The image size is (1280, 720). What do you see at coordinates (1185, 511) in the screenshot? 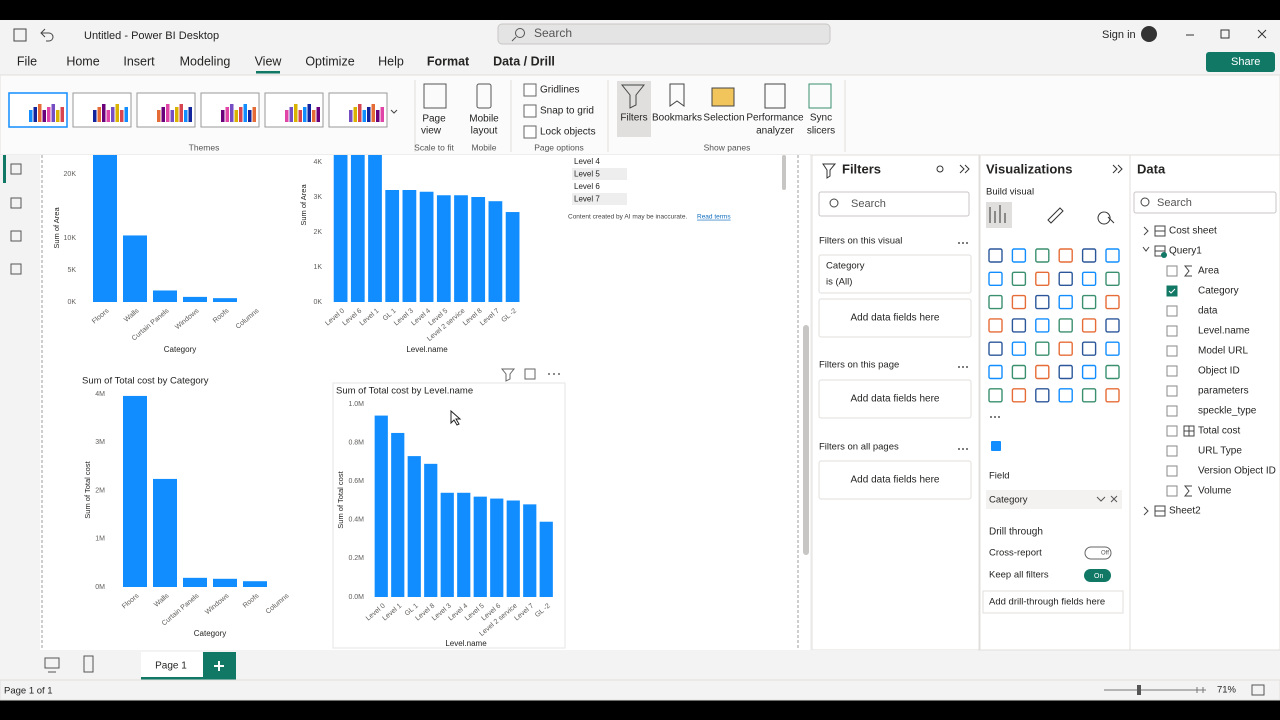
I see `table-name: Sheet2` at bounding box center [1185, 511].